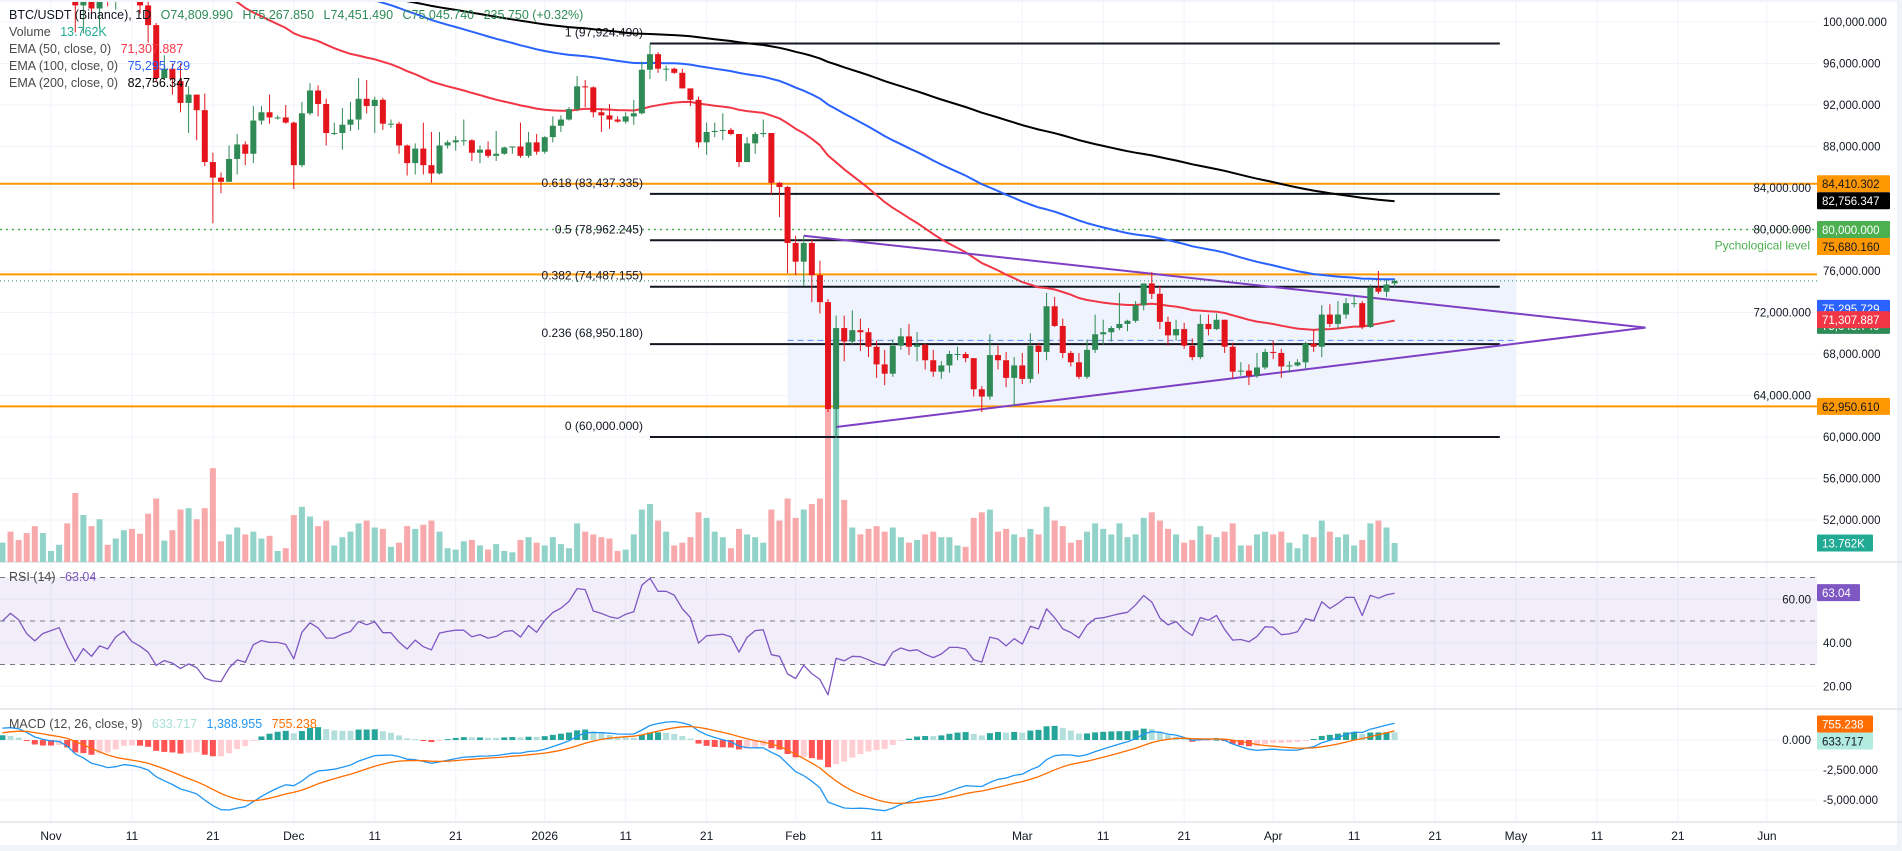 The height and width of the screenshot is (851, 1902). What do you see at coordinates (604, 426) in the screenshot?
I see `fib-level-label: 0 (60,000.000)` at bounding box center [604, 426].